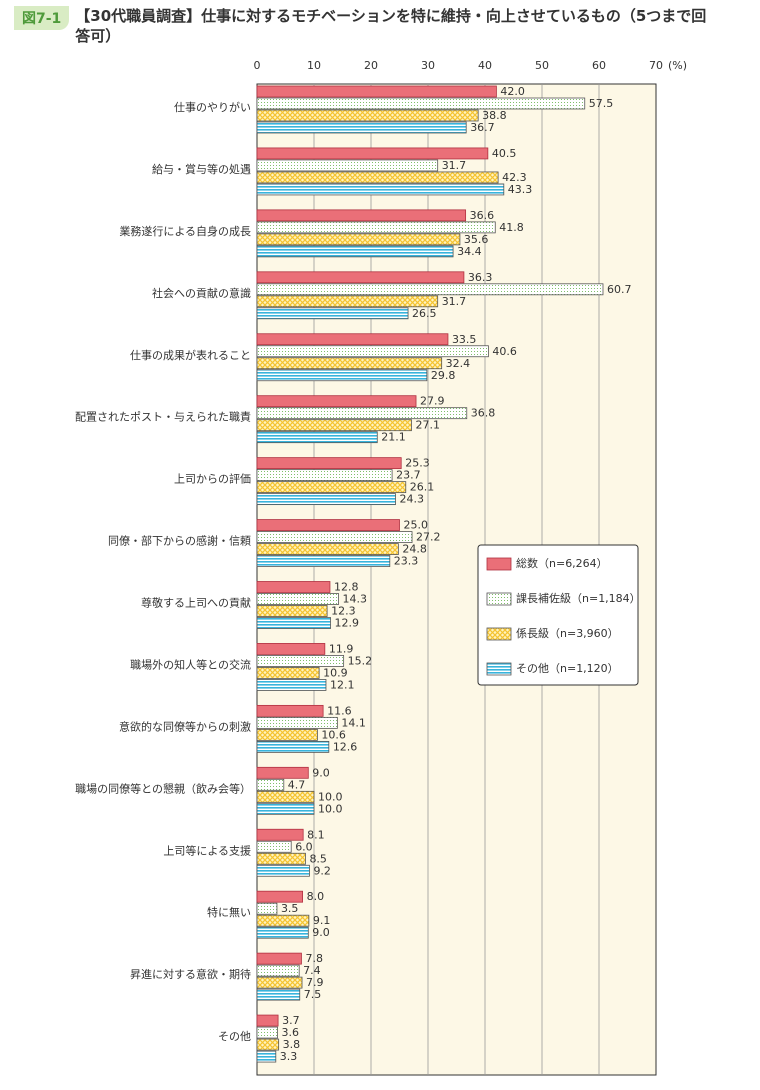  Describe the element at coordinates (179, 541) in the screenshot. I see `category-label: 同僚・部下からの感謝・信頼` at that location.